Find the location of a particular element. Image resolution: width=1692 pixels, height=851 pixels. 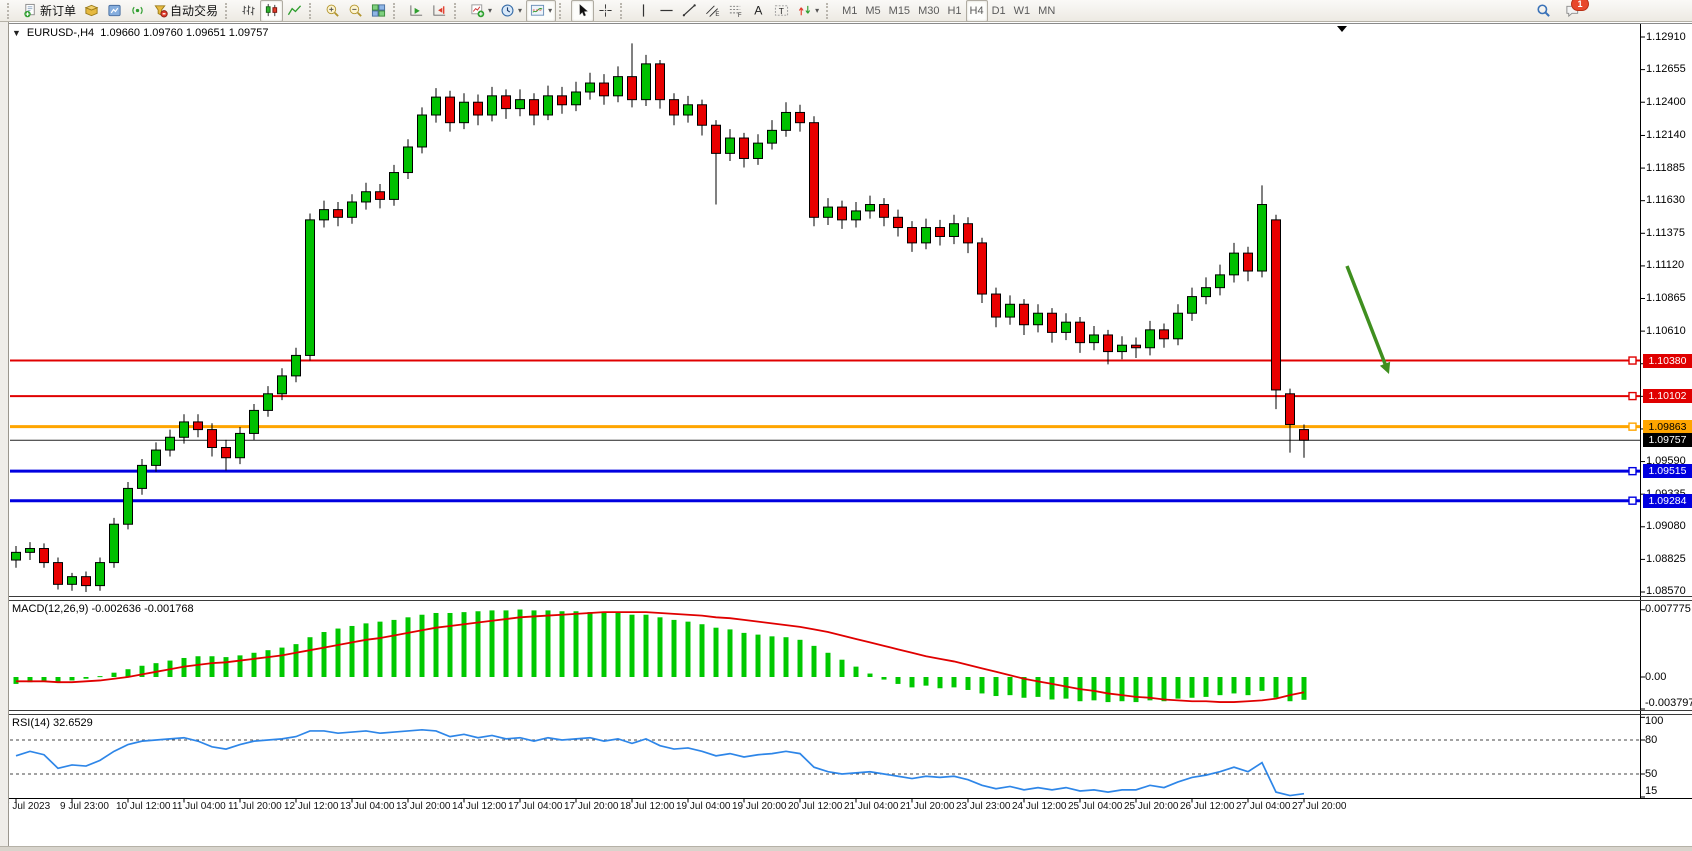

chat-button: 1 is located at coordinates (1575, 11).